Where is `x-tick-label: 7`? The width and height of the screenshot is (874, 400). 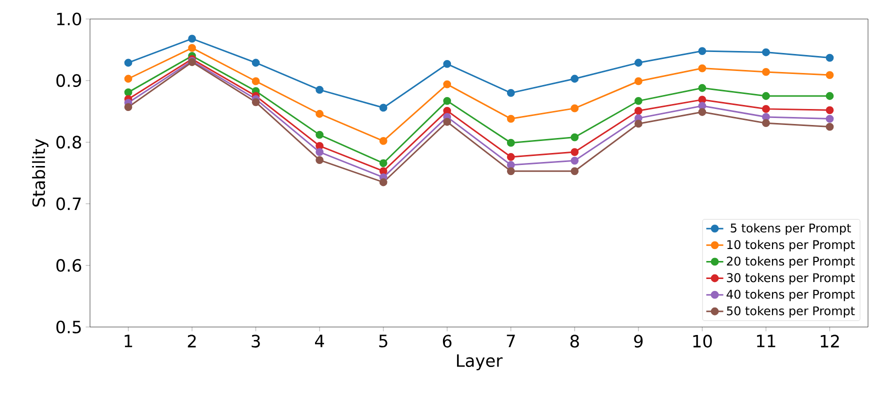
x-tick-label: 7 is located at coordinates (510, 341).